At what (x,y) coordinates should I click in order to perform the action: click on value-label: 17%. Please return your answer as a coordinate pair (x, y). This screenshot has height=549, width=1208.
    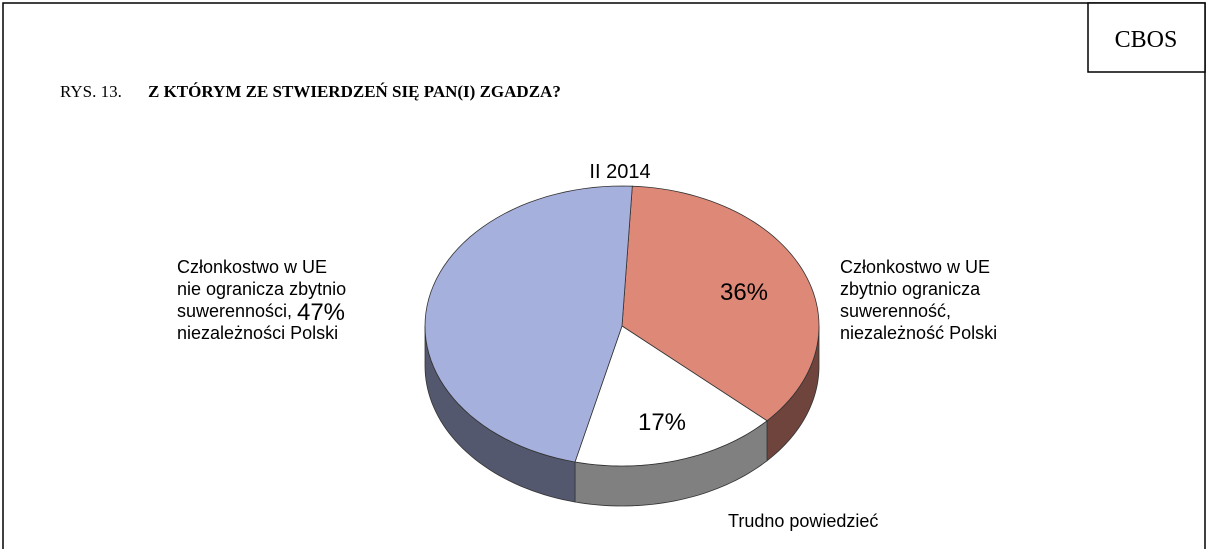
    Looking at the image, I should click on (662, 422).